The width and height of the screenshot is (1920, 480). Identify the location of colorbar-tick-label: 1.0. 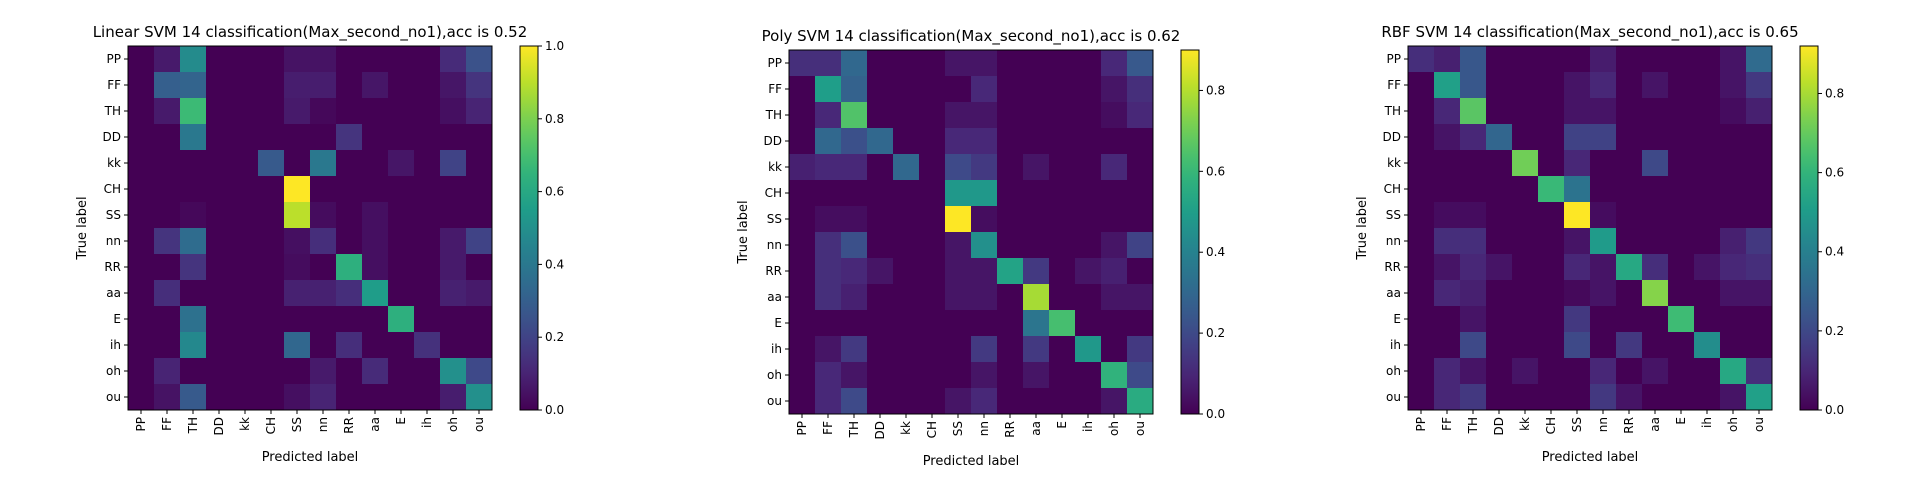
(554, 46).